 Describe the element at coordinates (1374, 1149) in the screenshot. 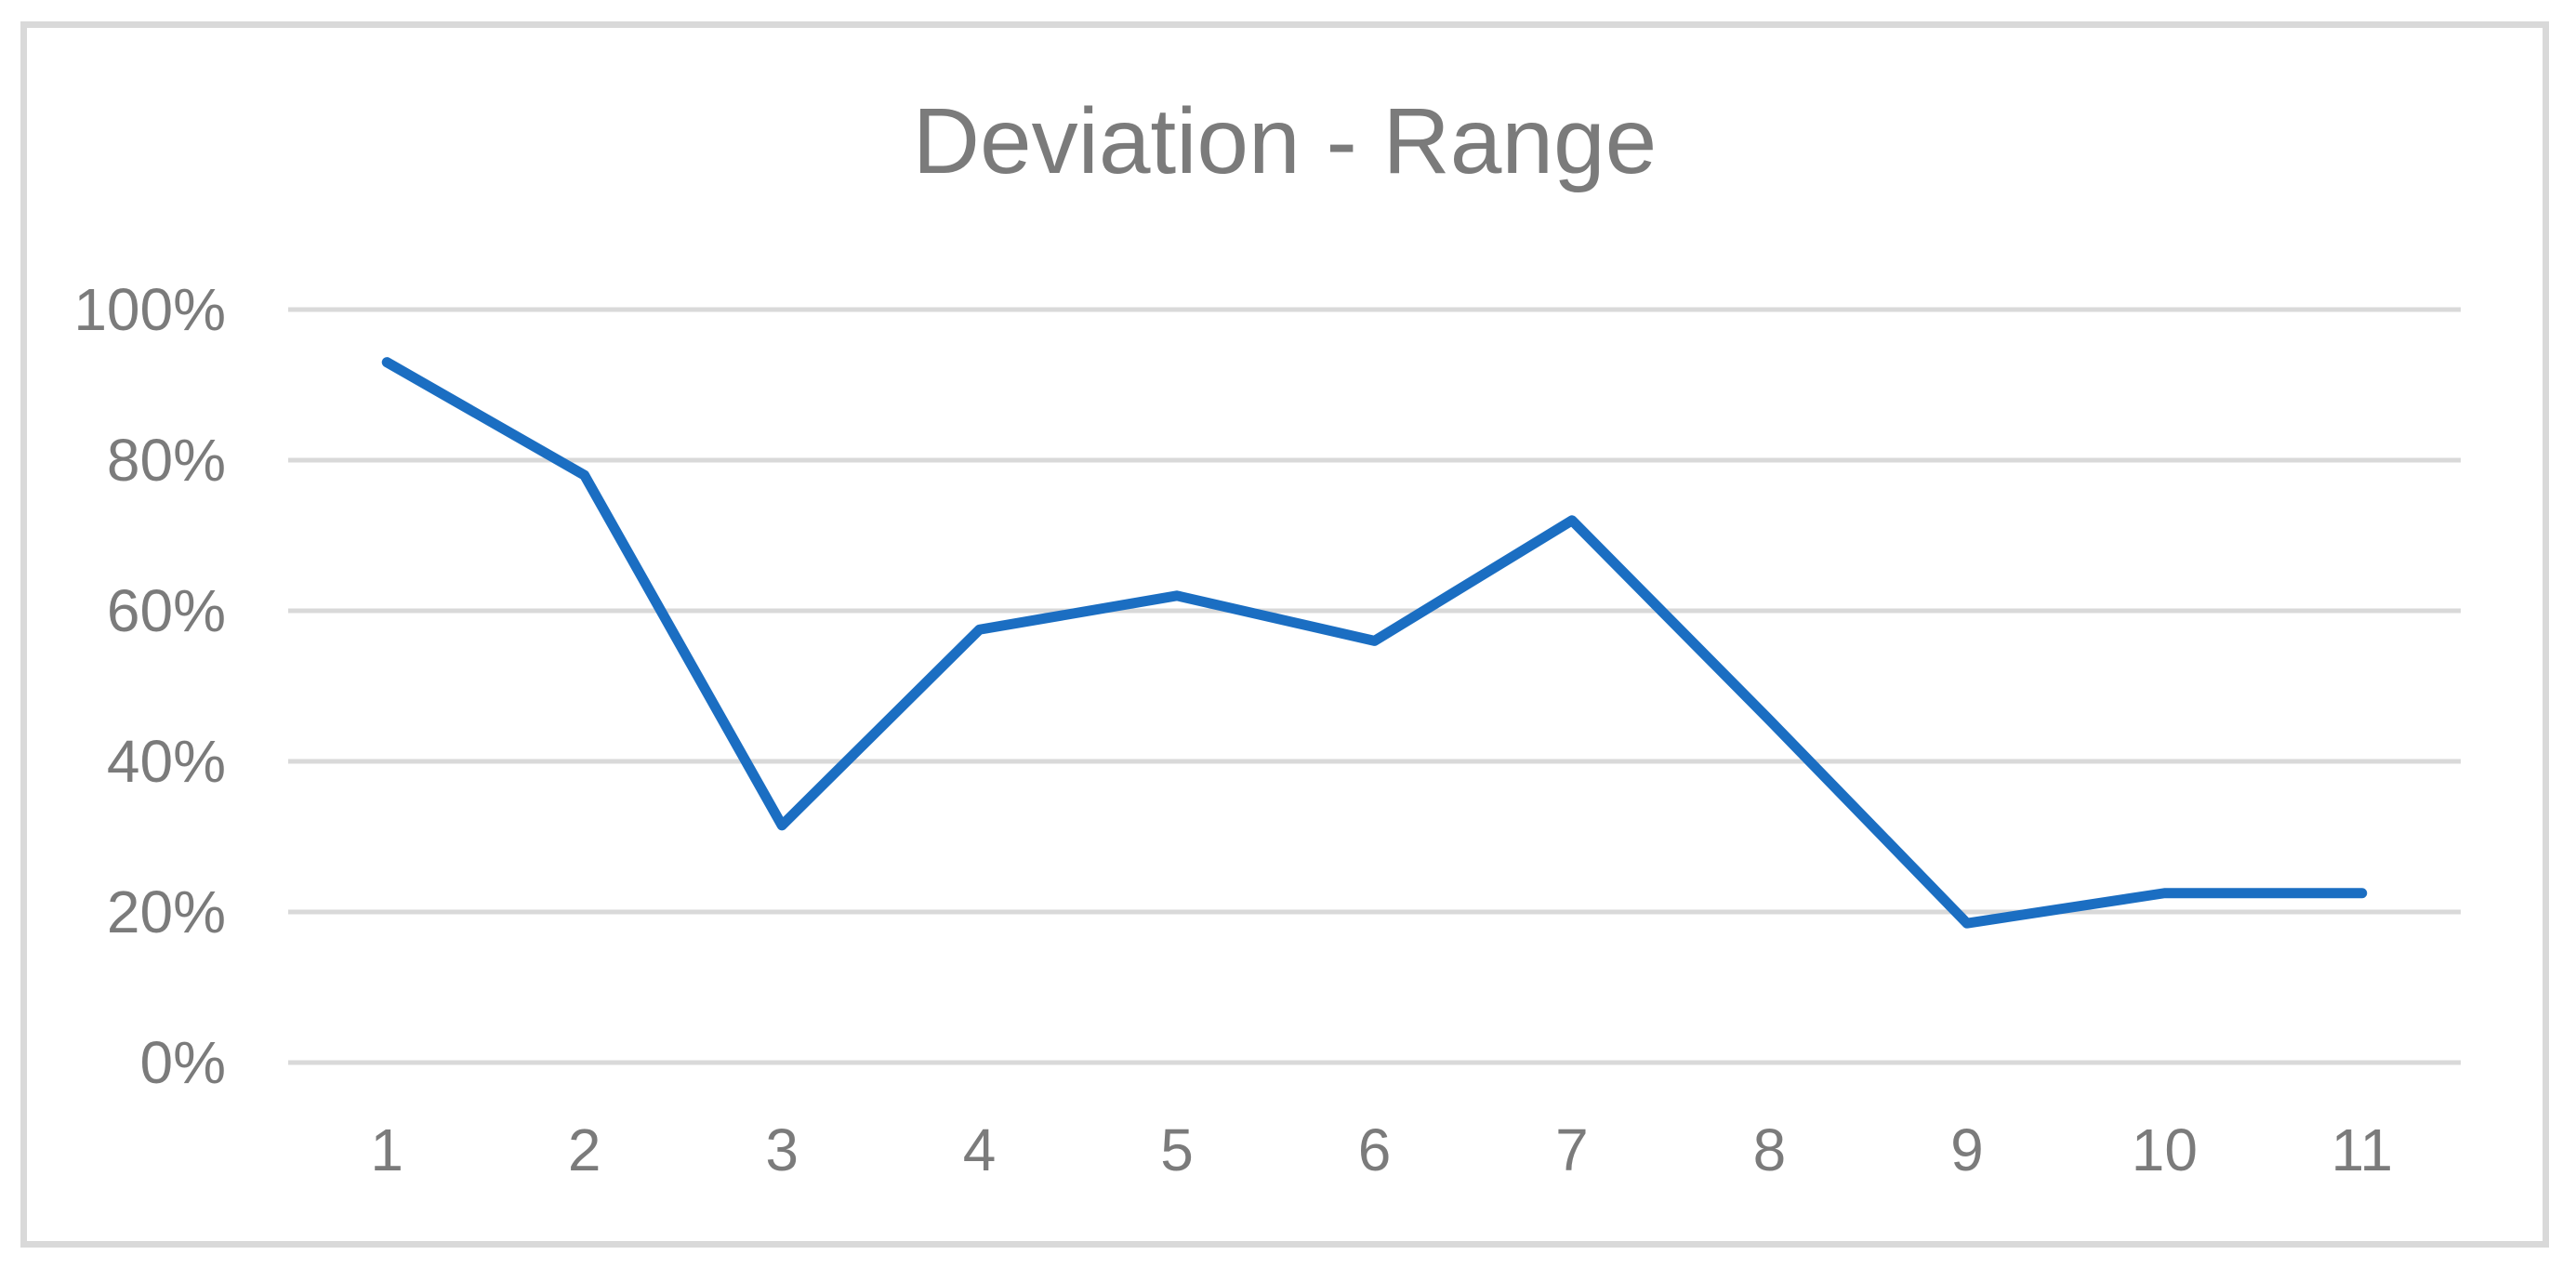

I see `x-axis-tick-label: 6` at that location.